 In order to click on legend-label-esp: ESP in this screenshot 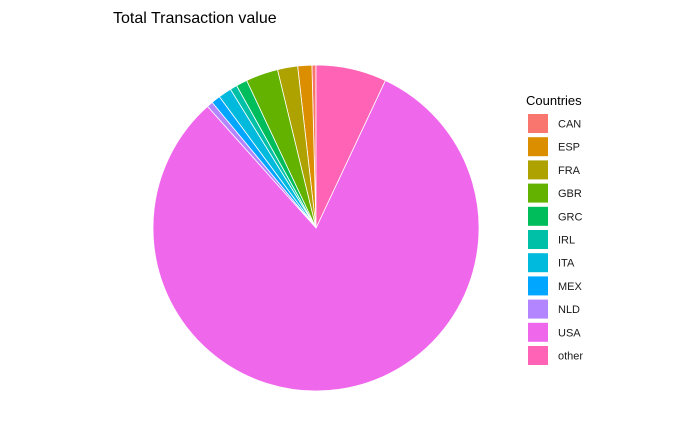, I will do `click(569, 148)`.